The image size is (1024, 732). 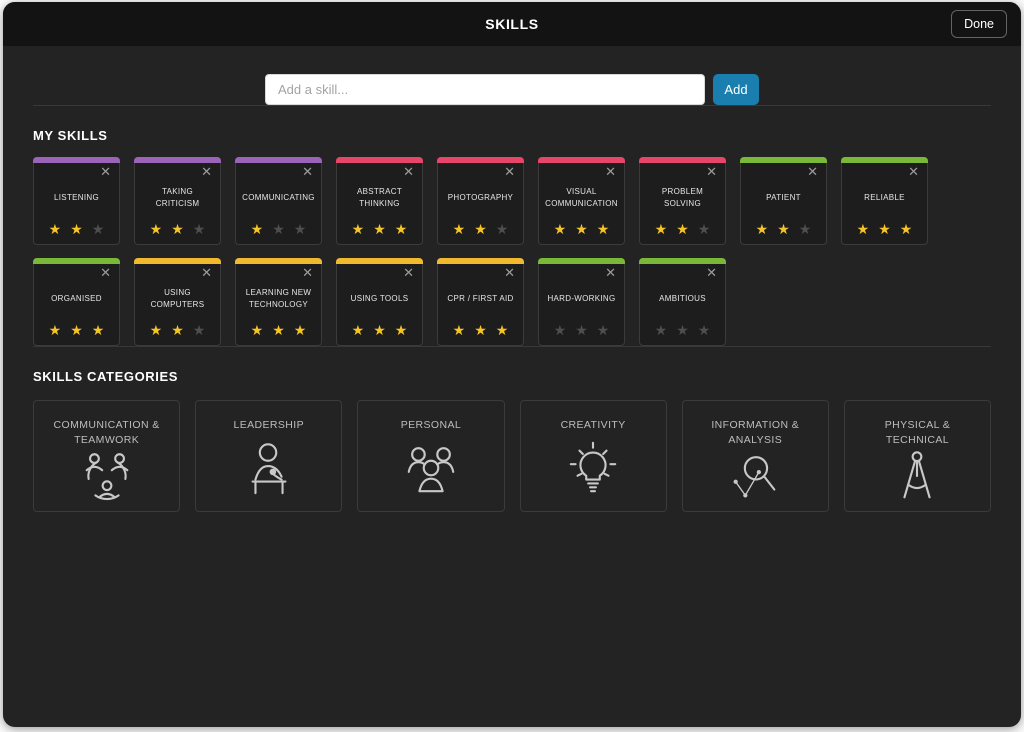 What do you see at coordinates (431, 425) in the screenshot?
I see `category-name: PERSONAL` at bounding box center [431, 425].